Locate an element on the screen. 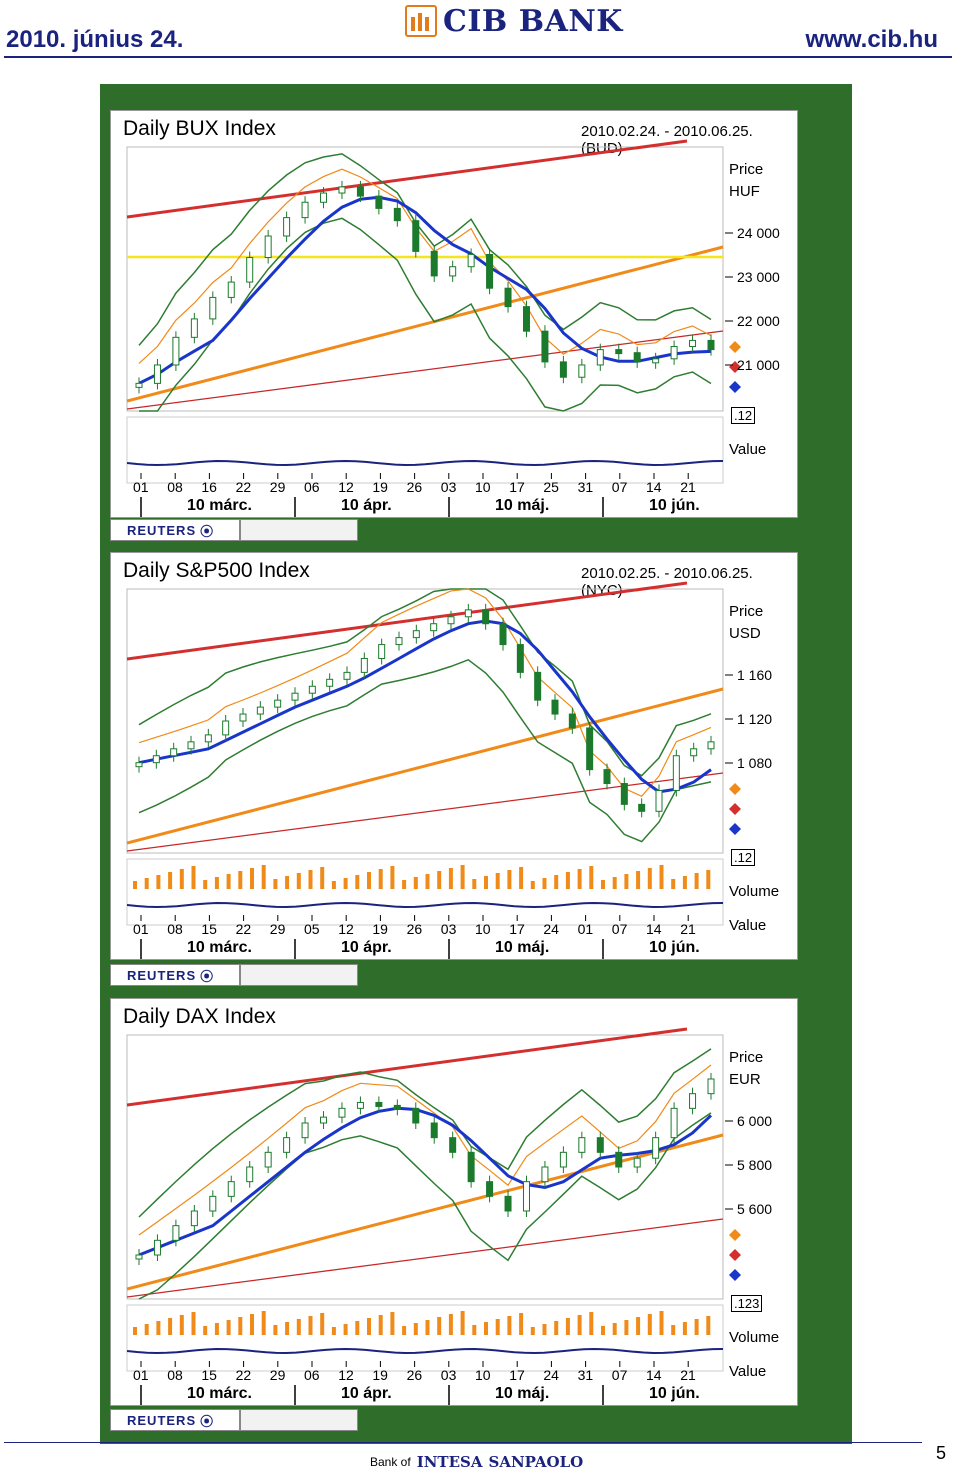 Image resolution: width=960 pixels, height=1470 pixels. lower-pane is located at coordinates (425, 1338).